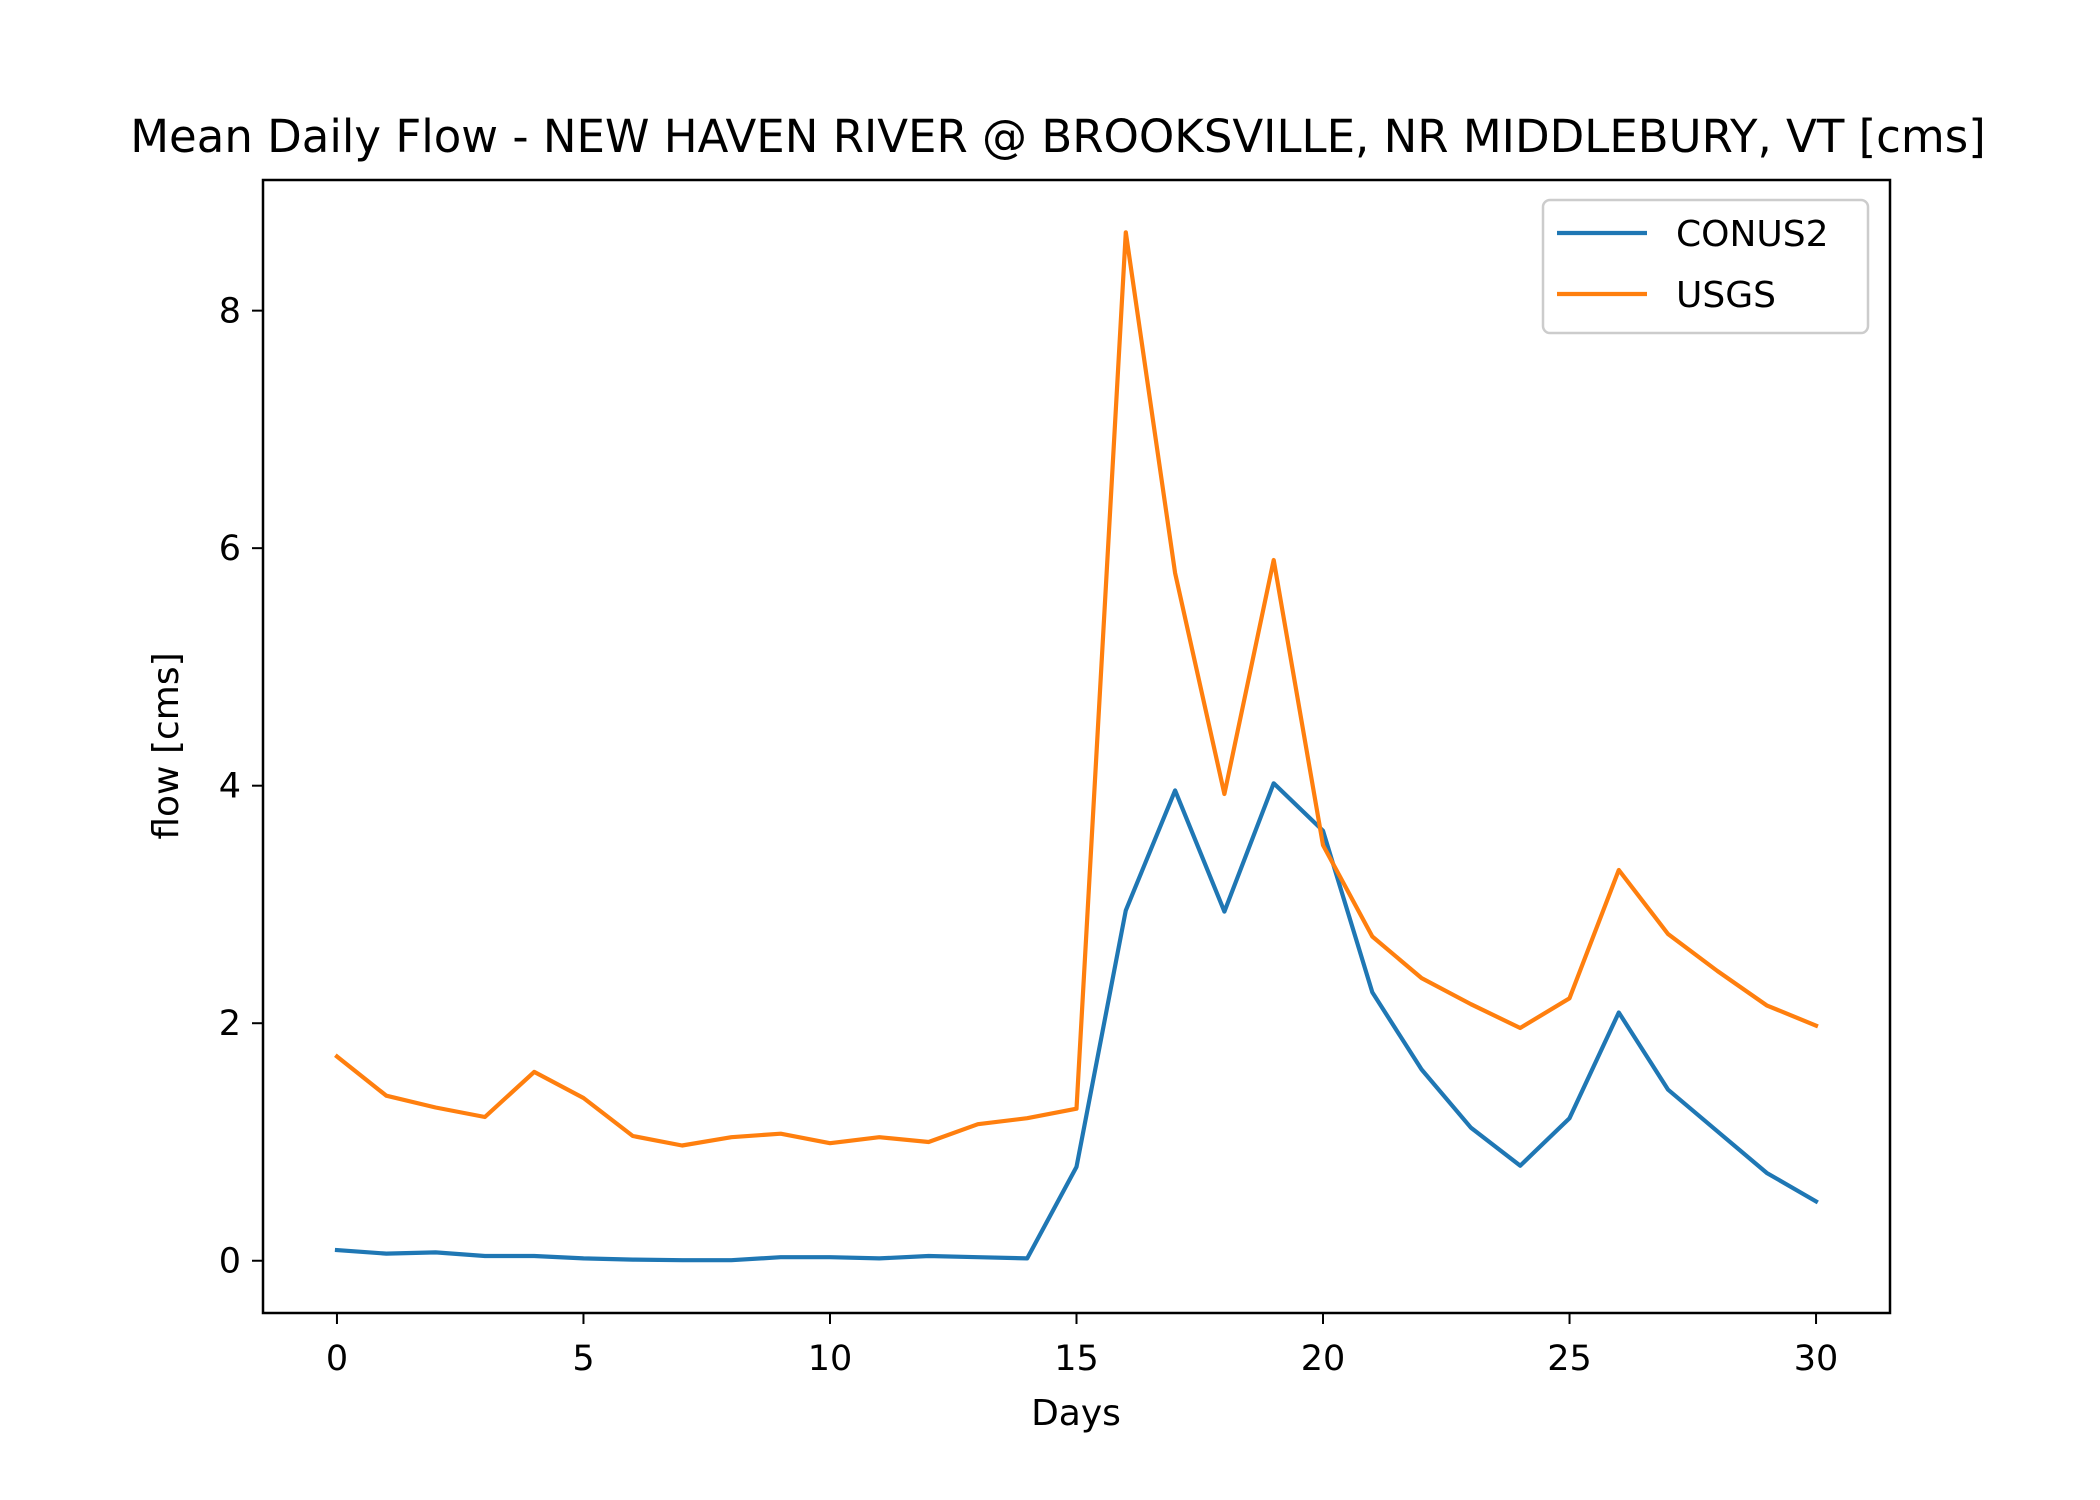 This screenshot has width=2100, height=1500. Describe the element at coordinates (1076, 1413) in the screenshot. I see `x-axis-label: Days` at that location.